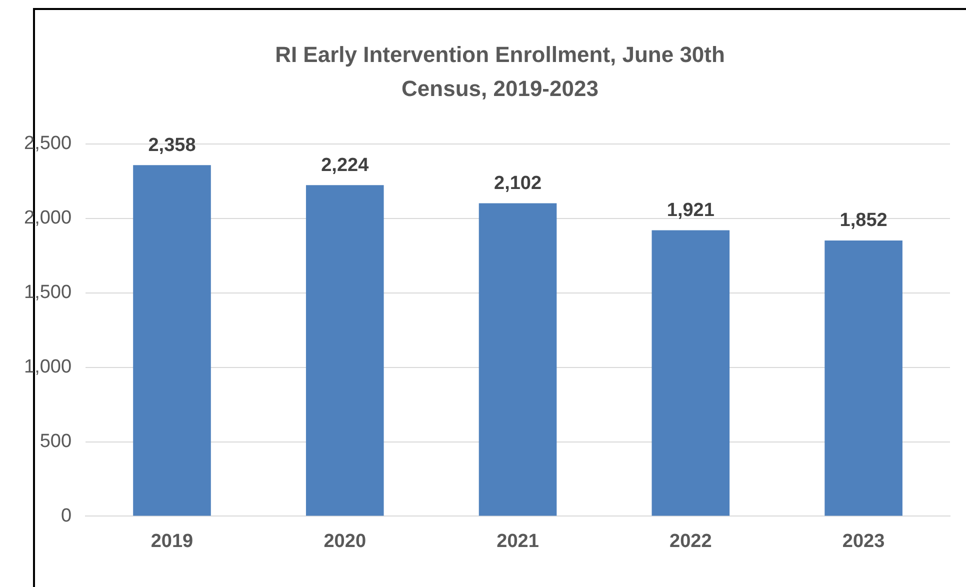 Image resolution: width=966 pixels, height=587 pixels. I want to click on data-label: 2,102, so click(518, 183).